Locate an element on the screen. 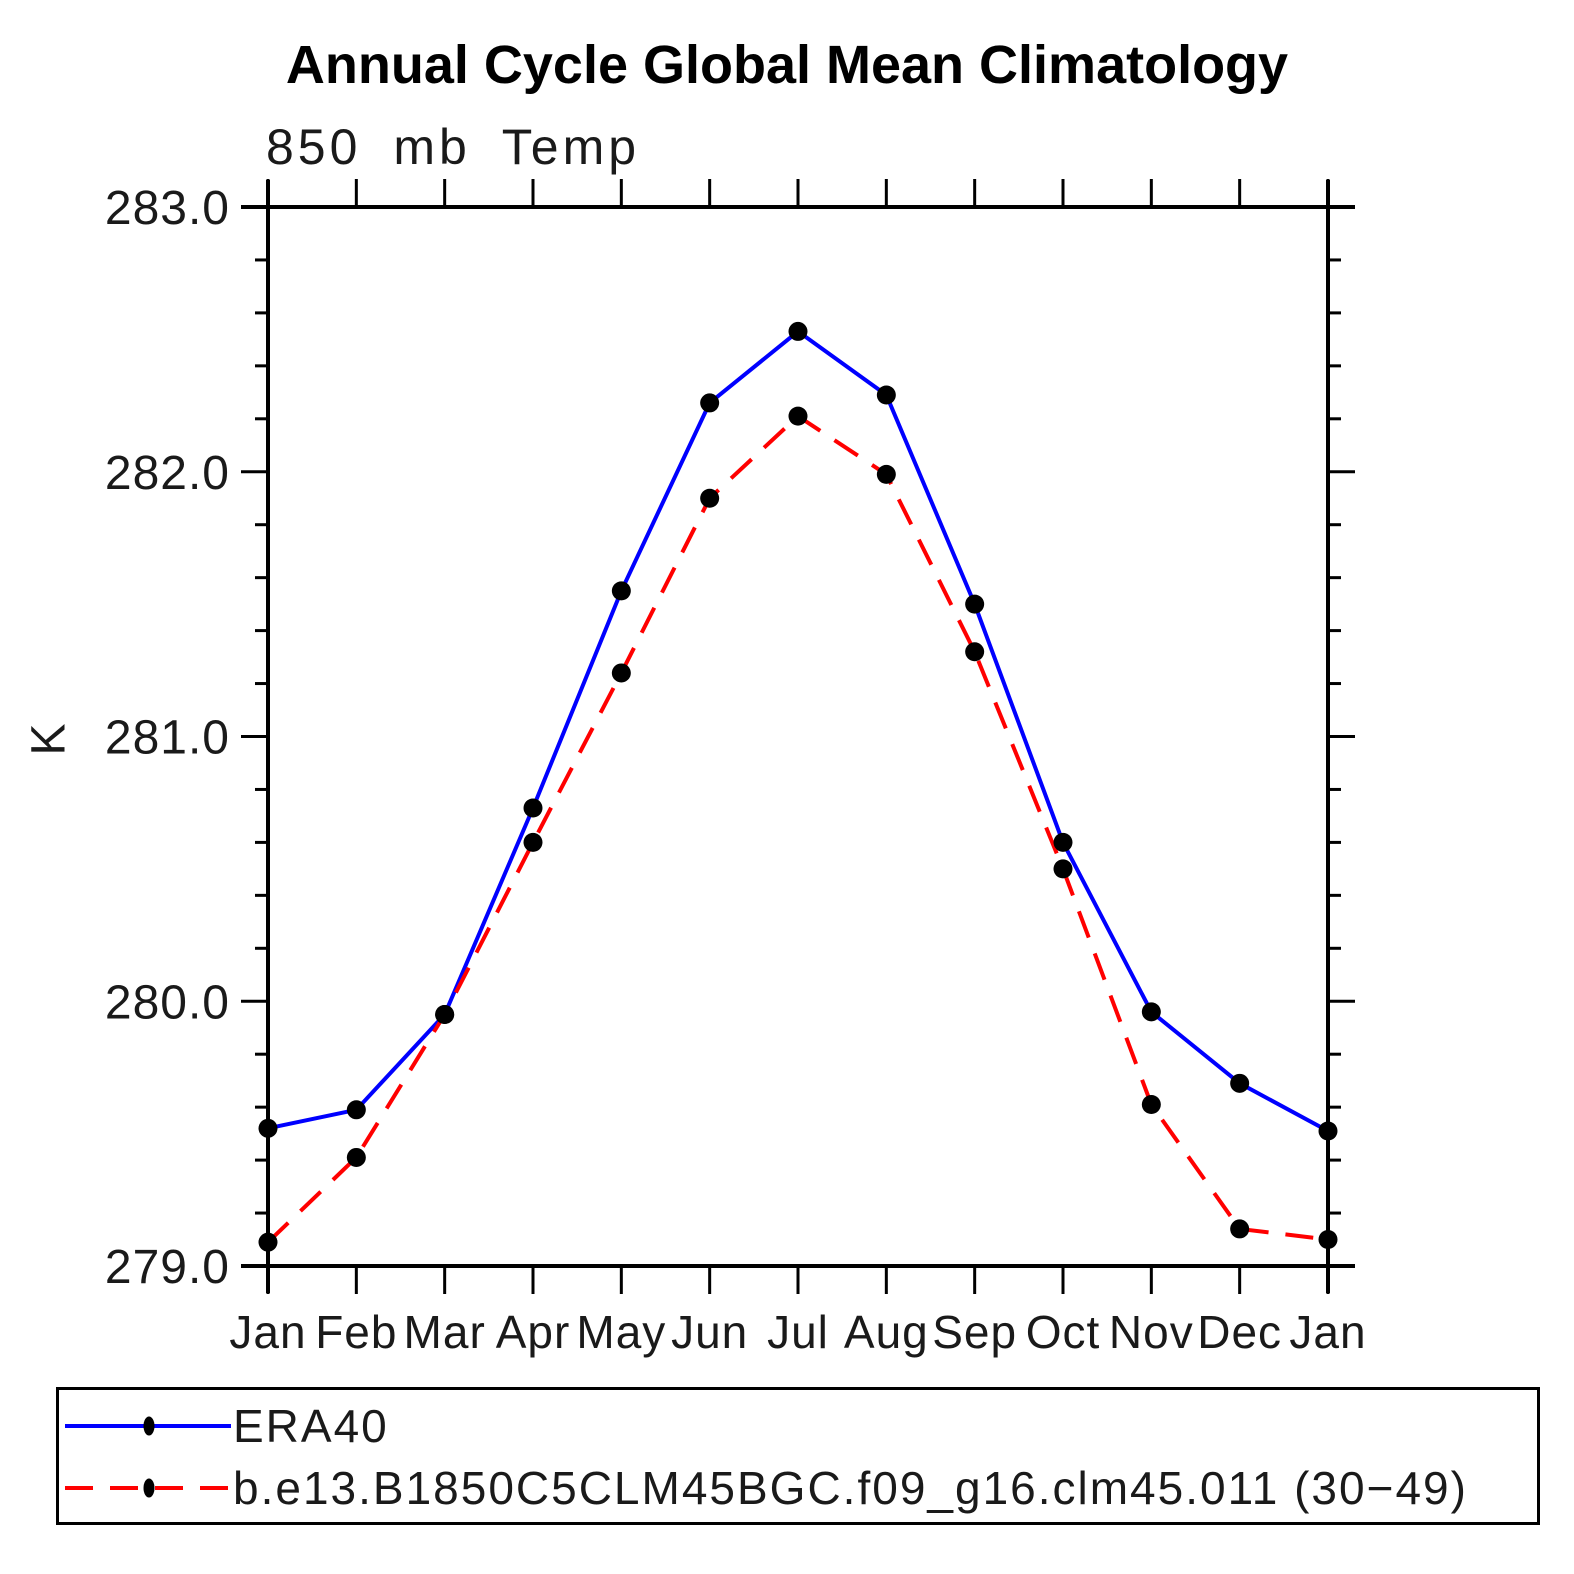 The image size is (1574, 1574). x-tick-label: Jul is located at coordinates (798, 1332).